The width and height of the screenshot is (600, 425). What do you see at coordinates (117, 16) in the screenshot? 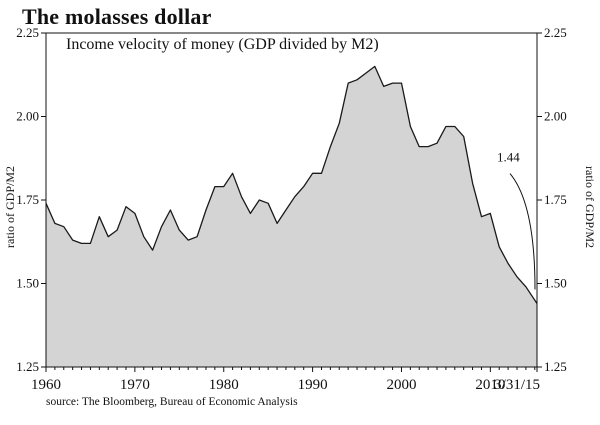
I see `chart-title: The molasses dollar` at bounding box center [117, 16].